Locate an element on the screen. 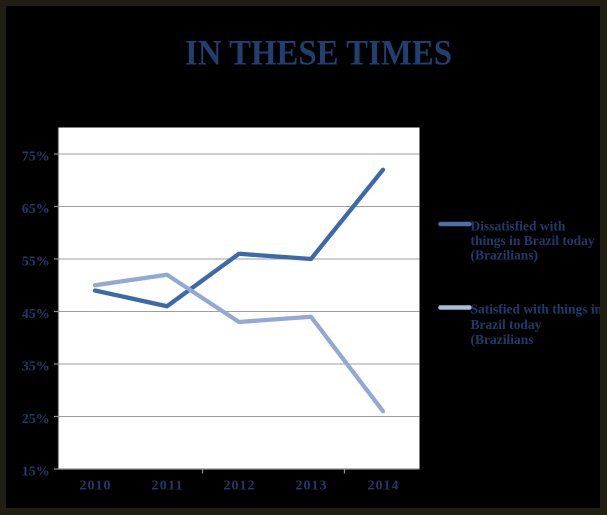  svg-text: 25% is located at coordinates (36, 419).